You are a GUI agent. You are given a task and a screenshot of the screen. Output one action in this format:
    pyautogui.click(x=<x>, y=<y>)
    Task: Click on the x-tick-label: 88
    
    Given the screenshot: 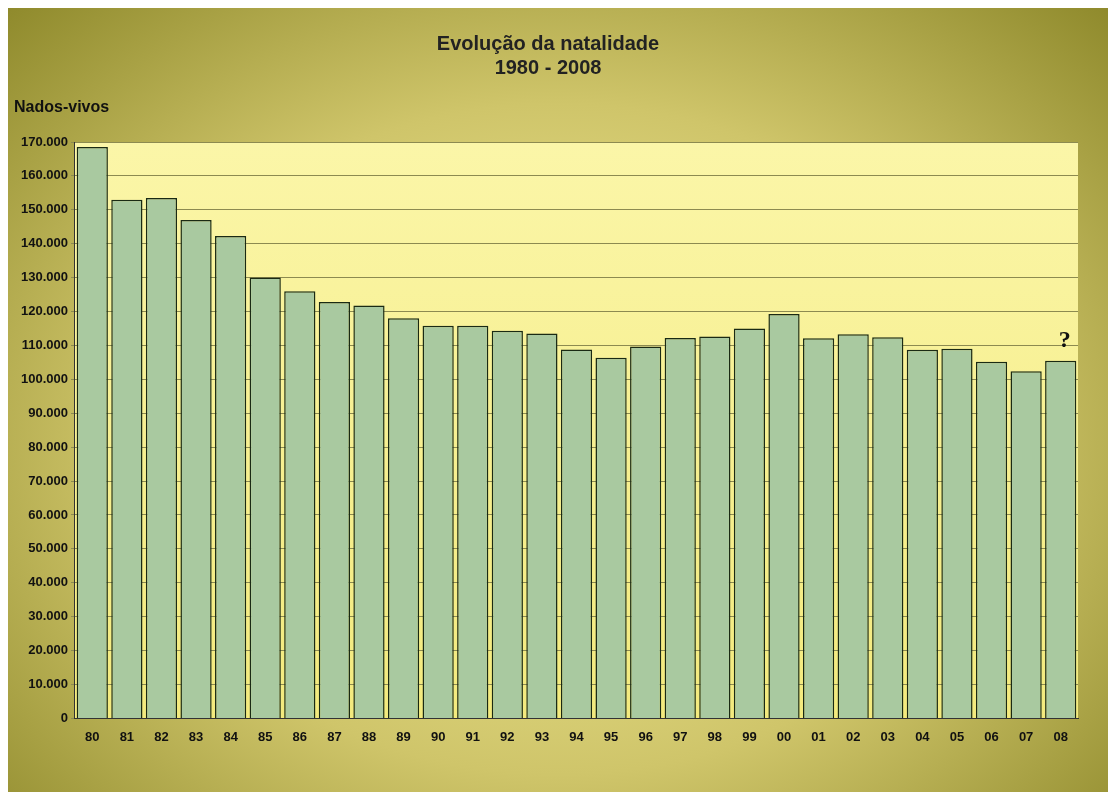 What is the action you would take?
    pyautogui.click(x=369, y=736)
    